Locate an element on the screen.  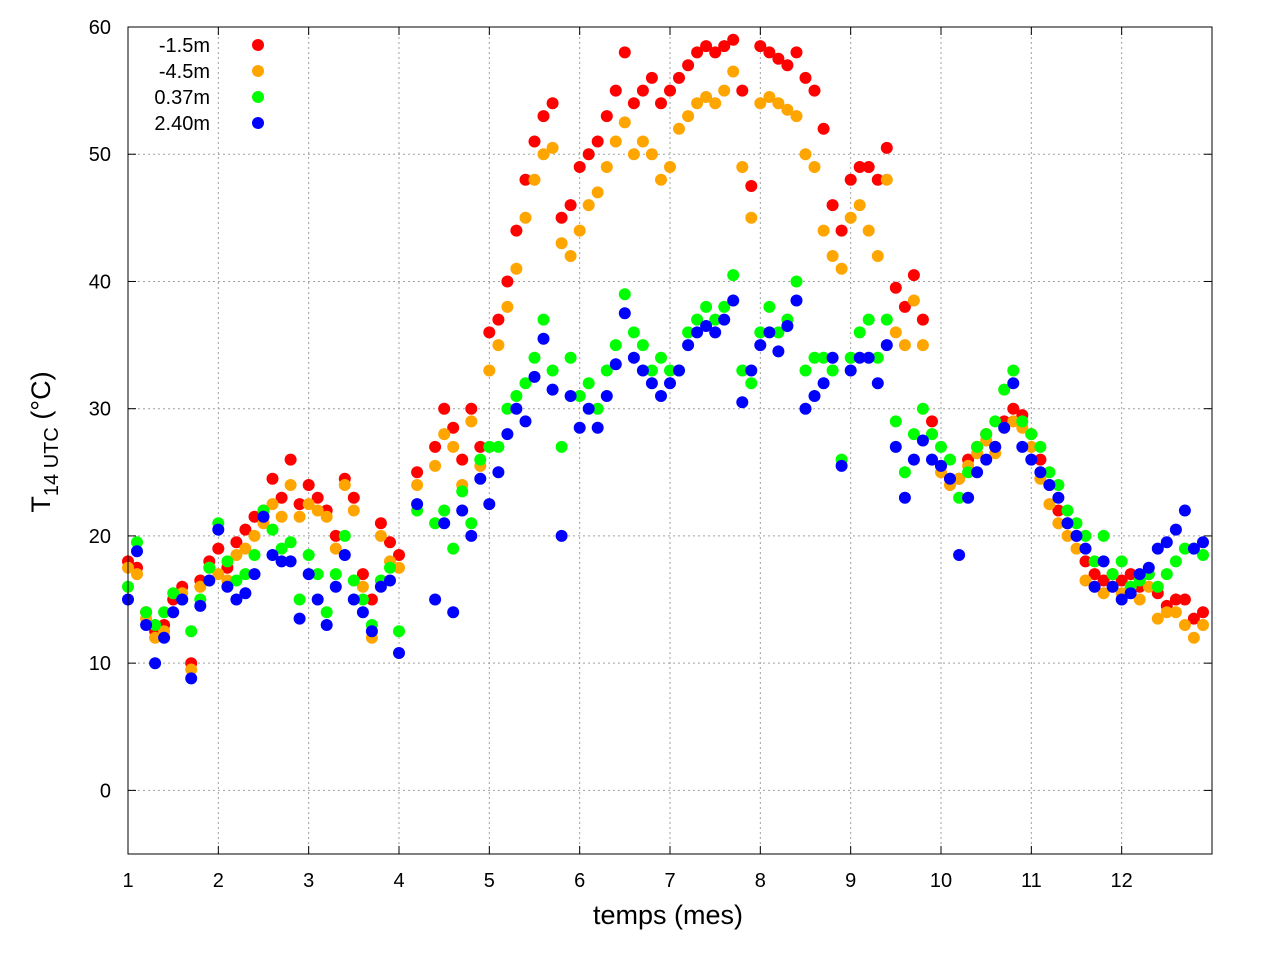
y-tick-label: 30 is located at coordinates (100, 410).